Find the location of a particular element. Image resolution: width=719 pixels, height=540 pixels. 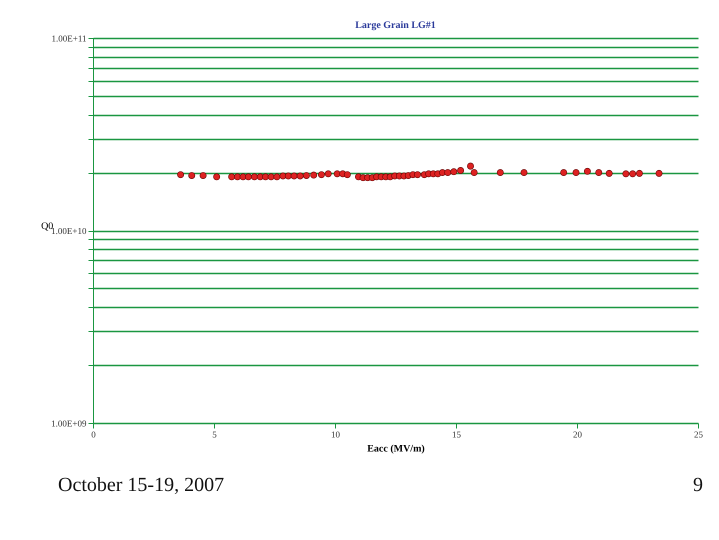

chart-title: Large Grain LG#1 is located at coordinates (395, 25).